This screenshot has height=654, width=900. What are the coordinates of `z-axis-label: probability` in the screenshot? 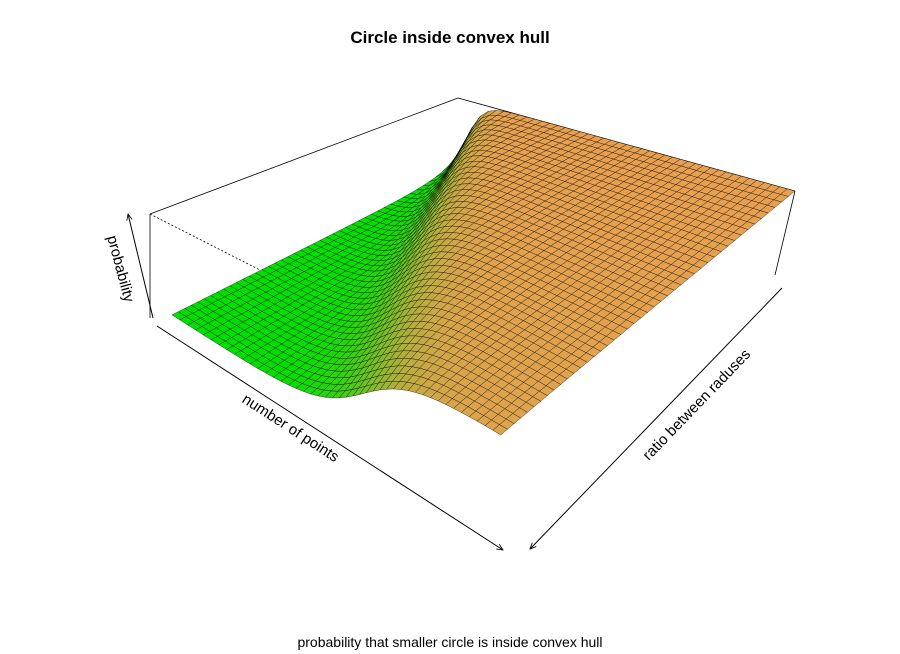 It's located at (120, 269).